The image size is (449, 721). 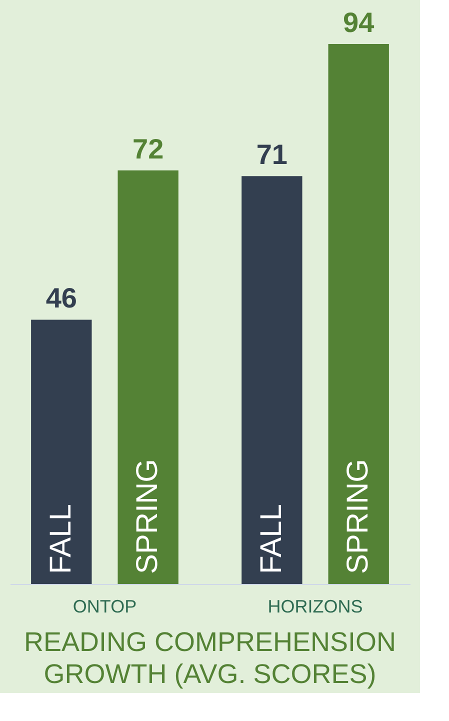 I want to click on text: SPRING, so click(x=358, y=516).